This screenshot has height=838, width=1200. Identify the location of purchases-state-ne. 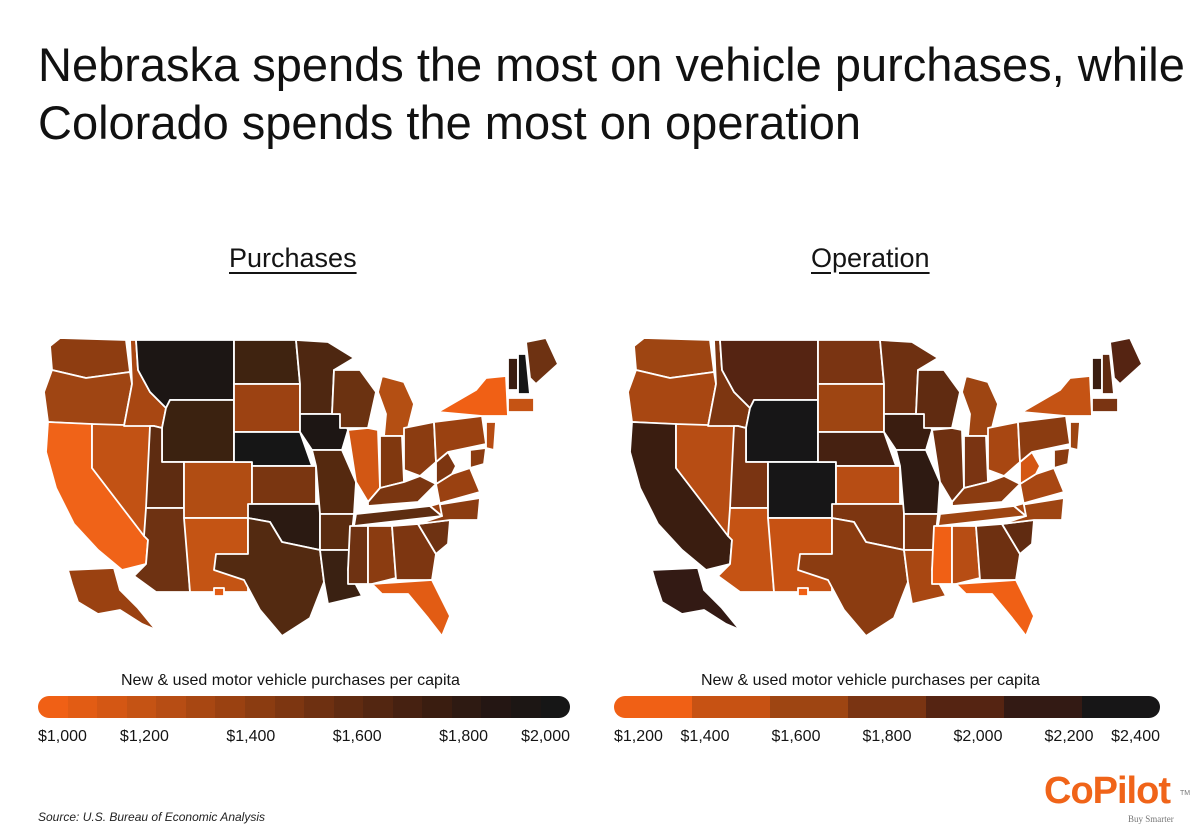
(273, 449).